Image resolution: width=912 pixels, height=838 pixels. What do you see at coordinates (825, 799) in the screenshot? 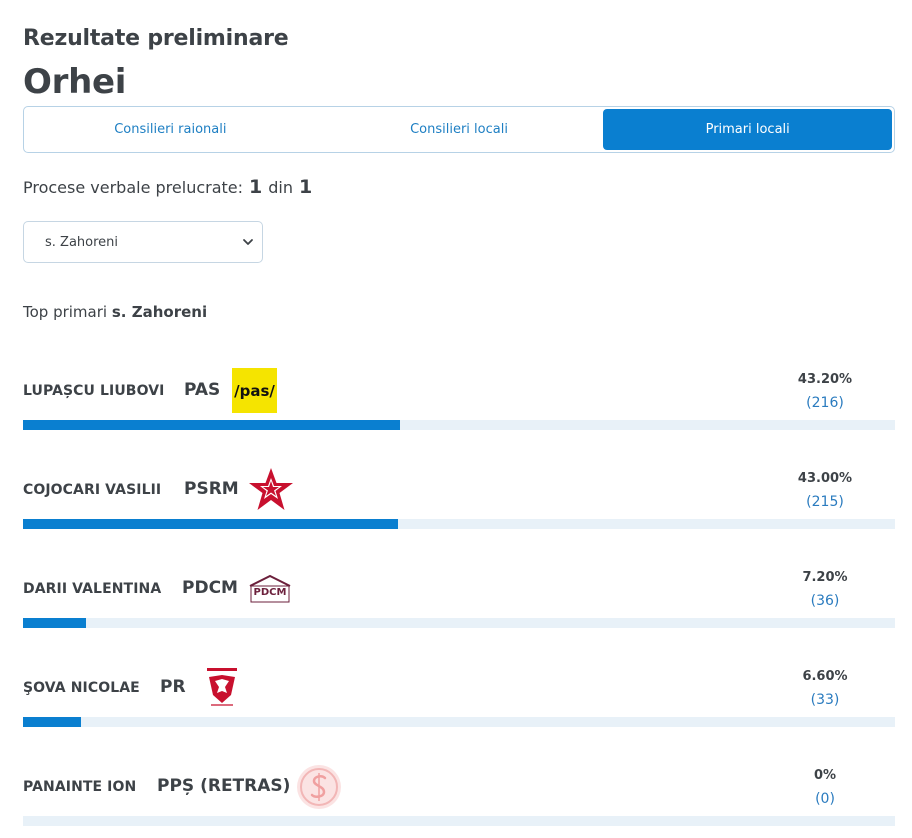
I see `candidate-votes: (0)` at bounding box center [825, 799].